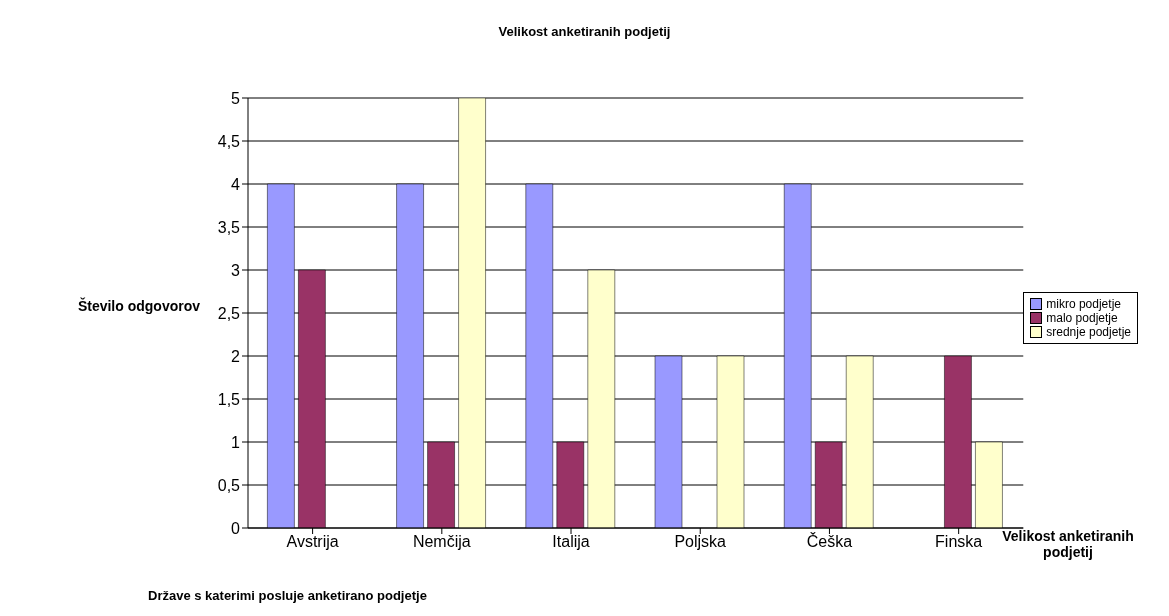  I want to click on annotation: Velikost anketiranih podjetij, so click(1068, 544).